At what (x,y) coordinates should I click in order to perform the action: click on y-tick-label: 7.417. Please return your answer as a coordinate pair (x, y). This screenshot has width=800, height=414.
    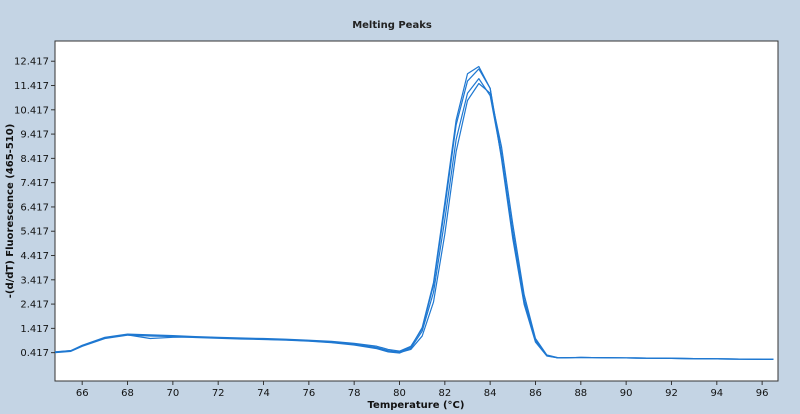
    Looking at the image, I should click on (34, 183).